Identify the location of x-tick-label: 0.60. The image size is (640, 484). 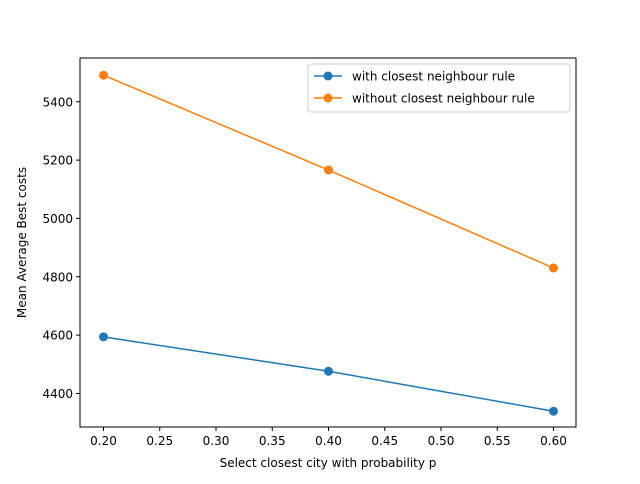
(553, 441).